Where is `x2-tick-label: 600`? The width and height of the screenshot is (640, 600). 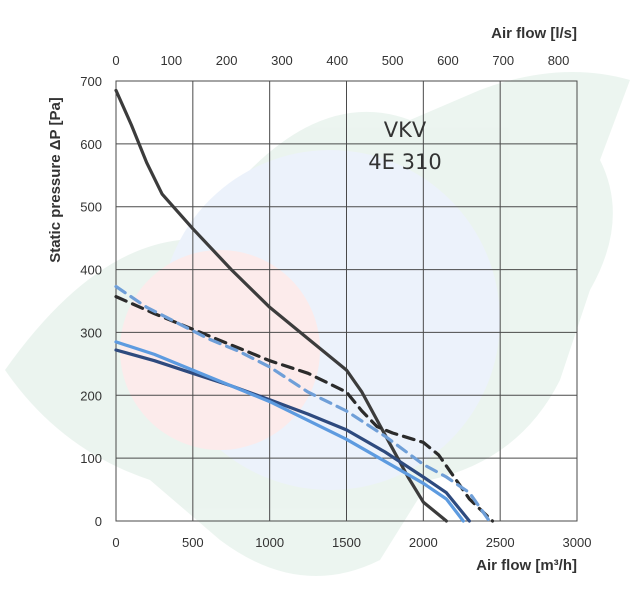
x2-tick-label: 600 is located at coordinates (448, 60).